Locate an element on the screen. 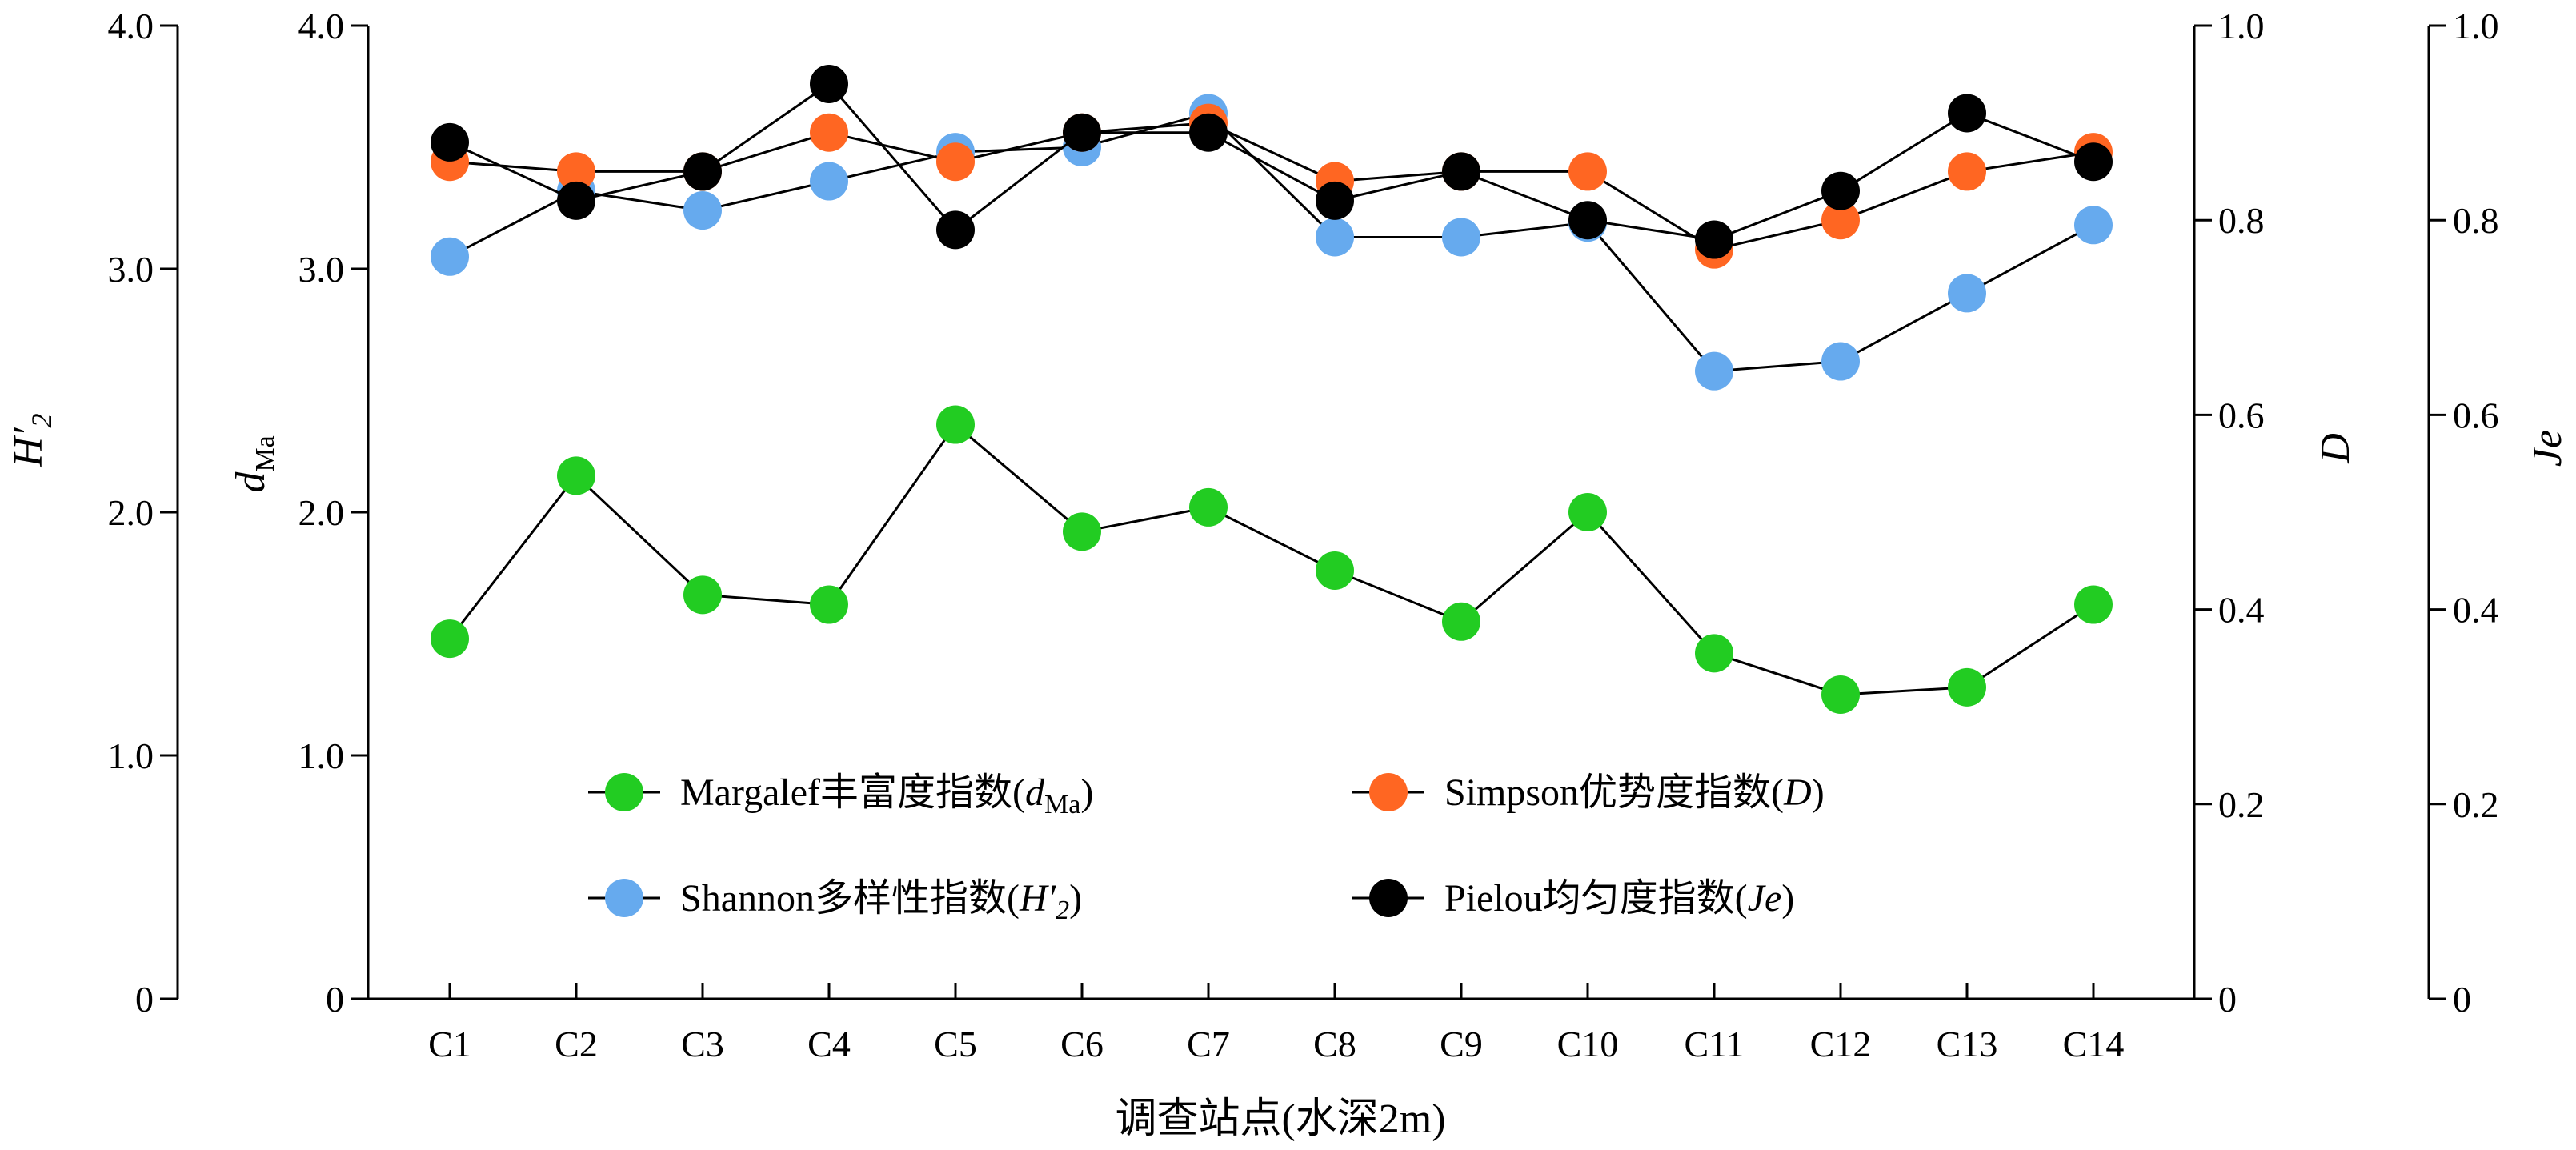 This screenshot has height=1150, width=2576. axis-x-tick-label: C1 is located at coordinates (449, 1044).